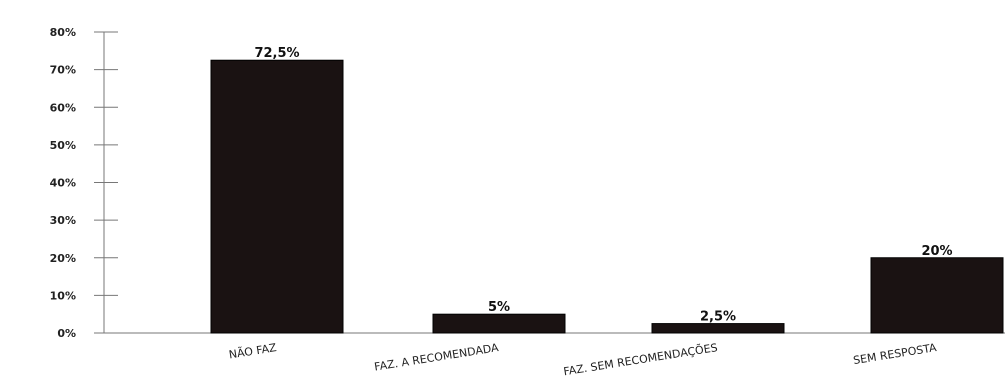 The height and width of the screenshot is (388, 1008). Describe the element at coordinates (936, 251) in the screenshot. I see `data-label: 20%` at that location.